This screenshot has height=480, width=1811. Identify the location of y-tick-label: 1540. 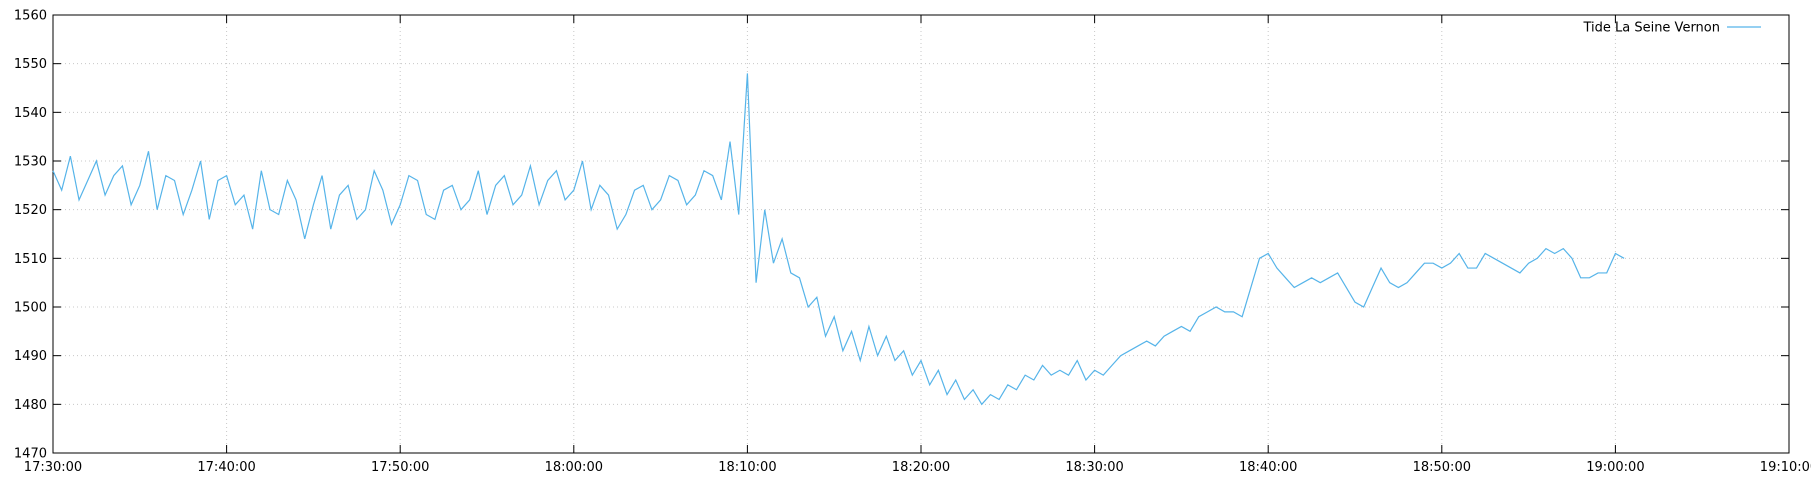
(30, 113).